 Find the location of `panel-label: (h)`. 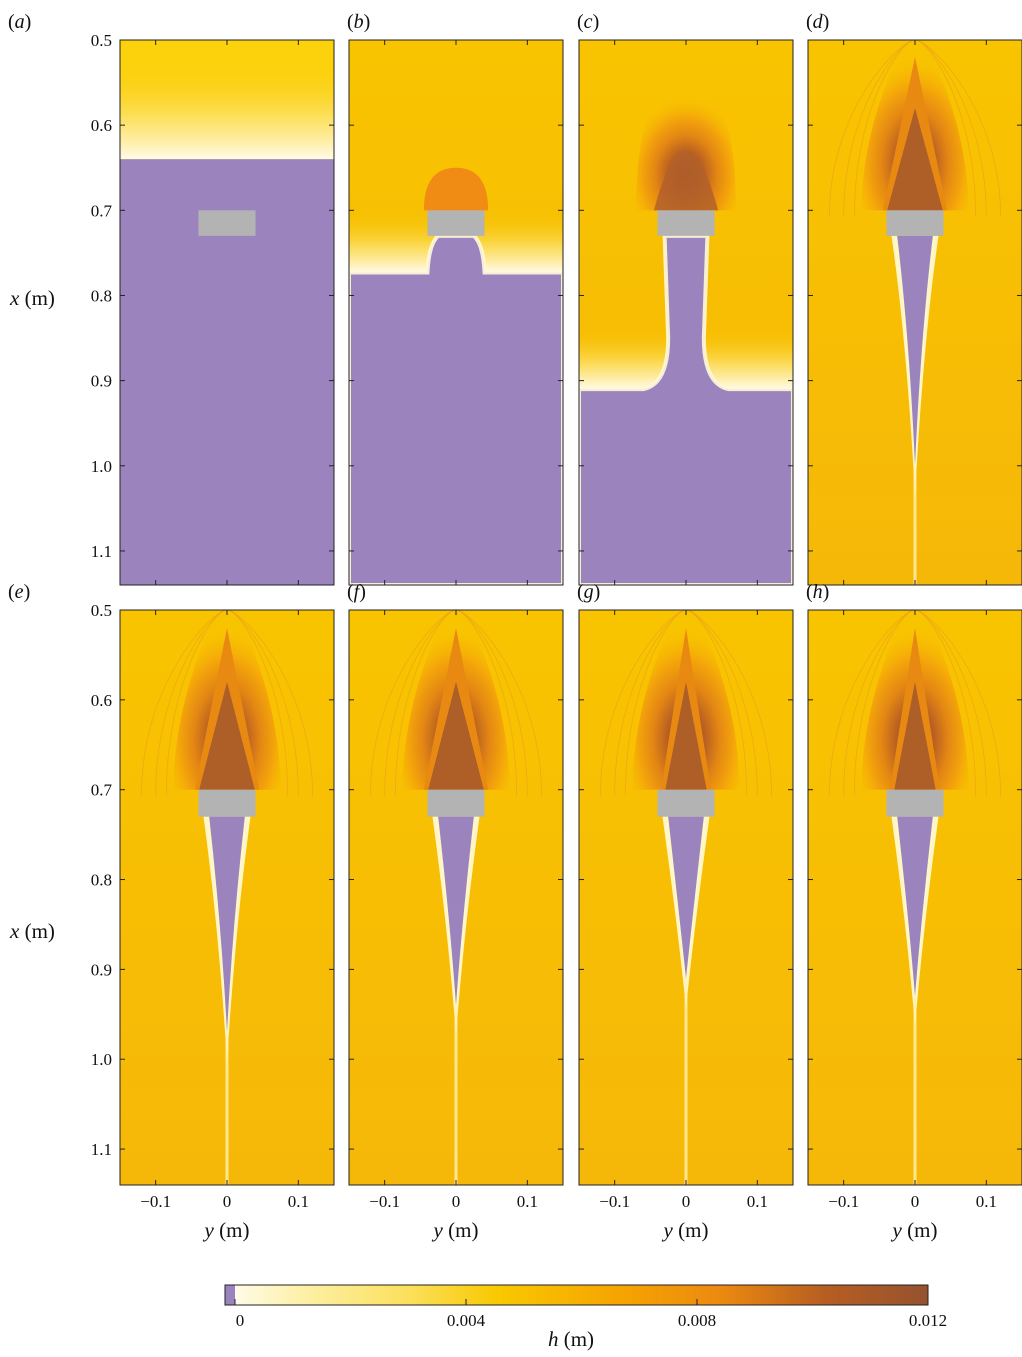

panel-label: (h) is located at coordinates (817, 592).